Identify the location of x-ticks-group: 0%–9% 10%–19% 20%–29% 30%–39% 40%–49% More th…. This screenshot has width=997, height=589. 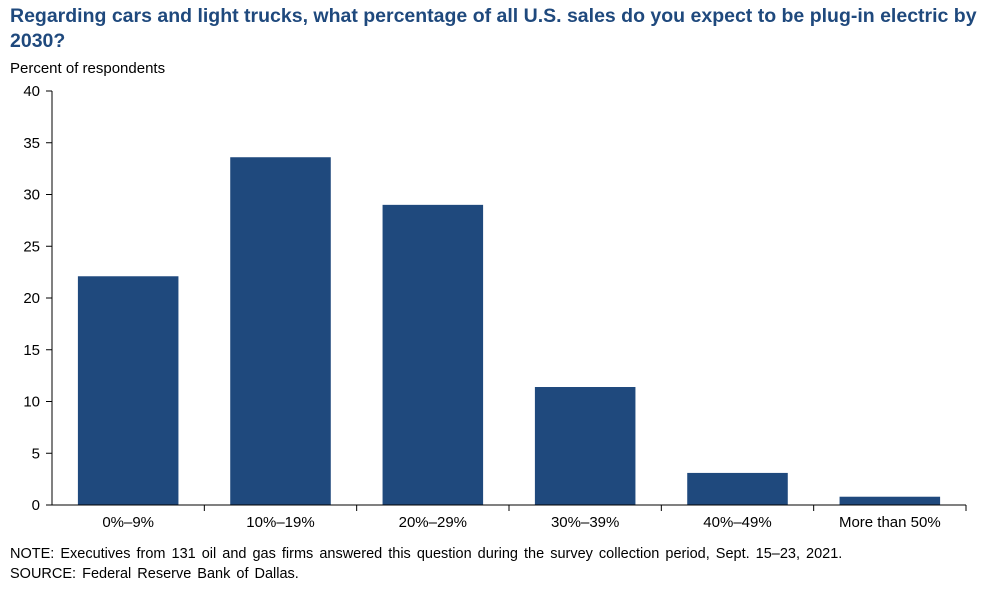
(521, 522).